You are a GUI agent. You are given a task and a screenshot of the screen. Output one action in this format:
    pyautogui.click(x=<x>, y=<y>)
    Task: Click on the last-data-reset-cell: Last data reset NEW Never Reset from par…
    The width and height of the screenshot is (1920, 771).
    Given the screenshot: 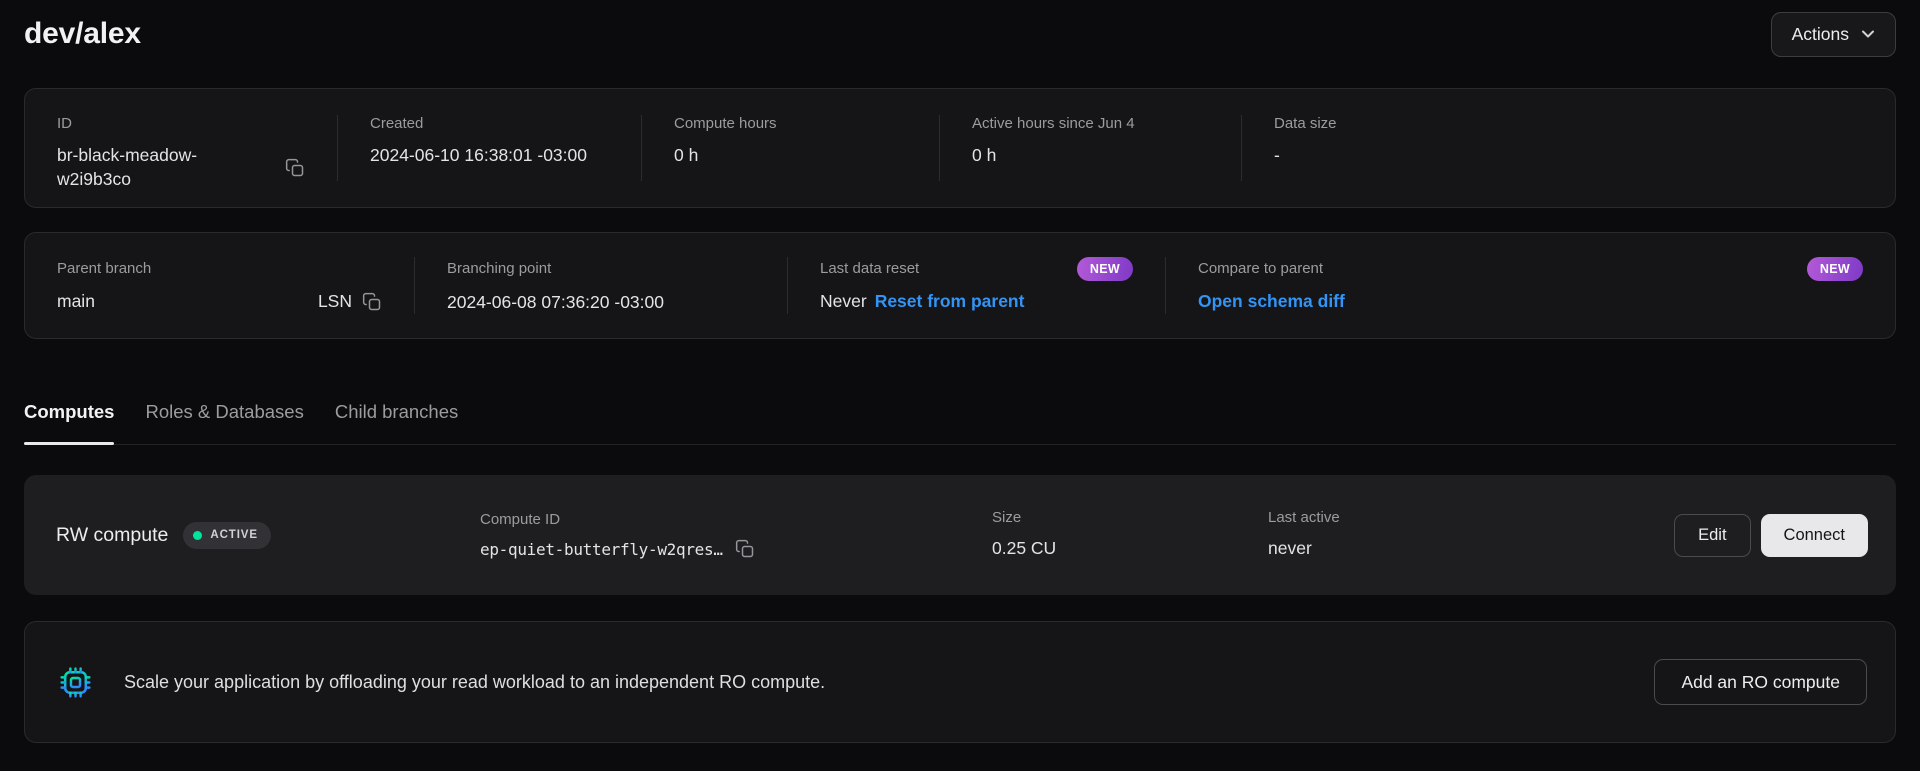 What is the action you would take?
    pyautogui.click(x=976, y=285)
    